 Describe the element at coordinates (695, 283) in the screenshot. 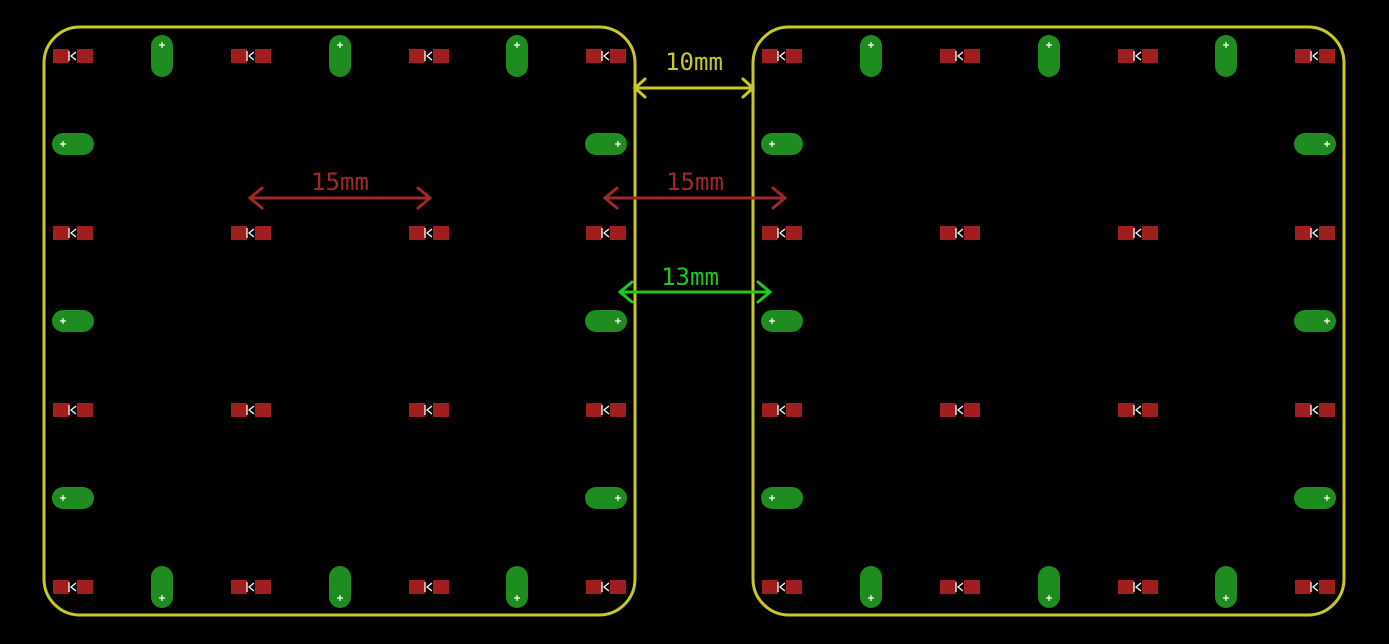

I see `dimension-gap-13: 13mm` at that location.